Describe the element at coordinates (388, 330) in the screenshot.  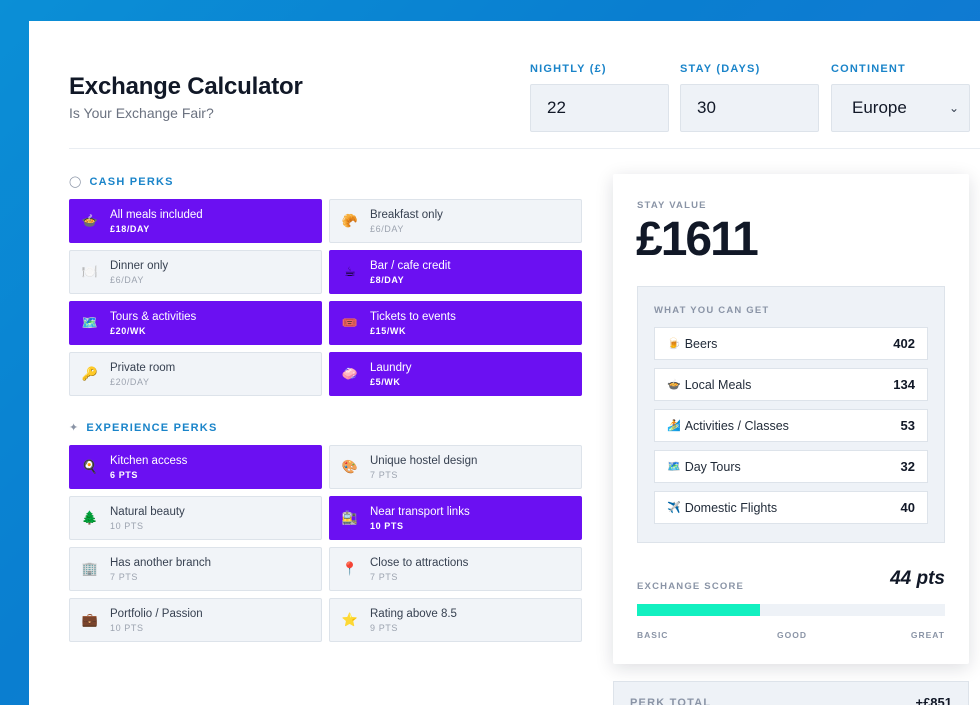
I see `perk-value: £15/WK` at that location.